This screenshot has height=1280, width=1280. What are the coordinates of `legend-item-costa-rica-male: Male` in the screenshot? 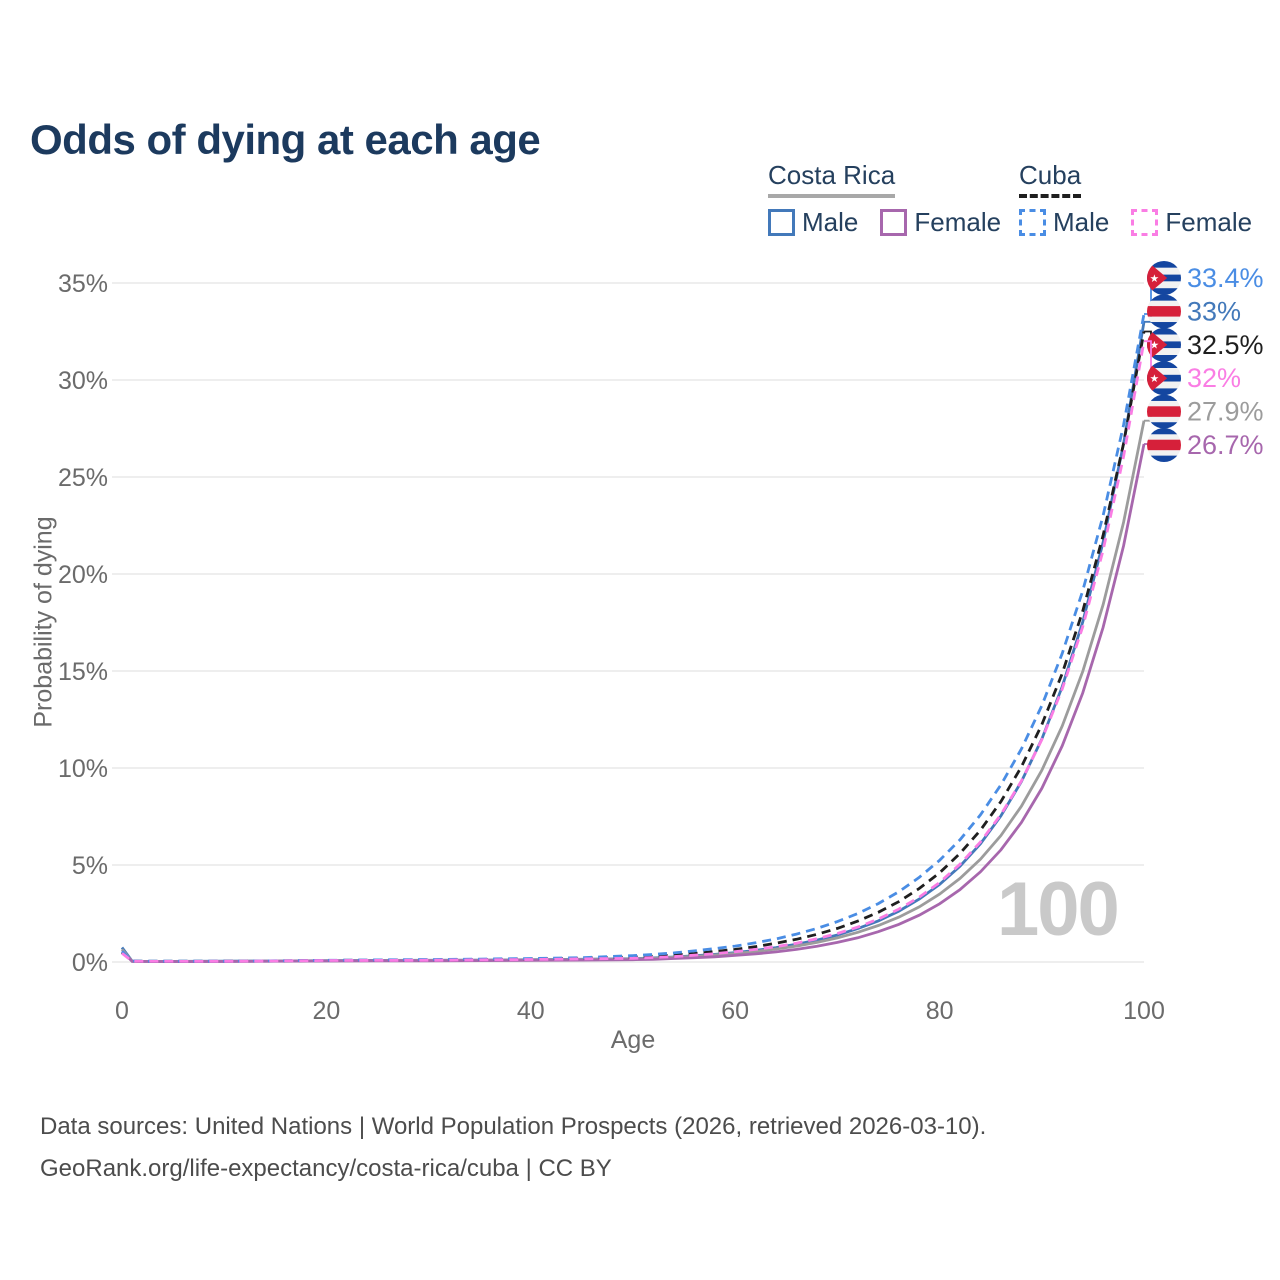 It's located at (813, 222).